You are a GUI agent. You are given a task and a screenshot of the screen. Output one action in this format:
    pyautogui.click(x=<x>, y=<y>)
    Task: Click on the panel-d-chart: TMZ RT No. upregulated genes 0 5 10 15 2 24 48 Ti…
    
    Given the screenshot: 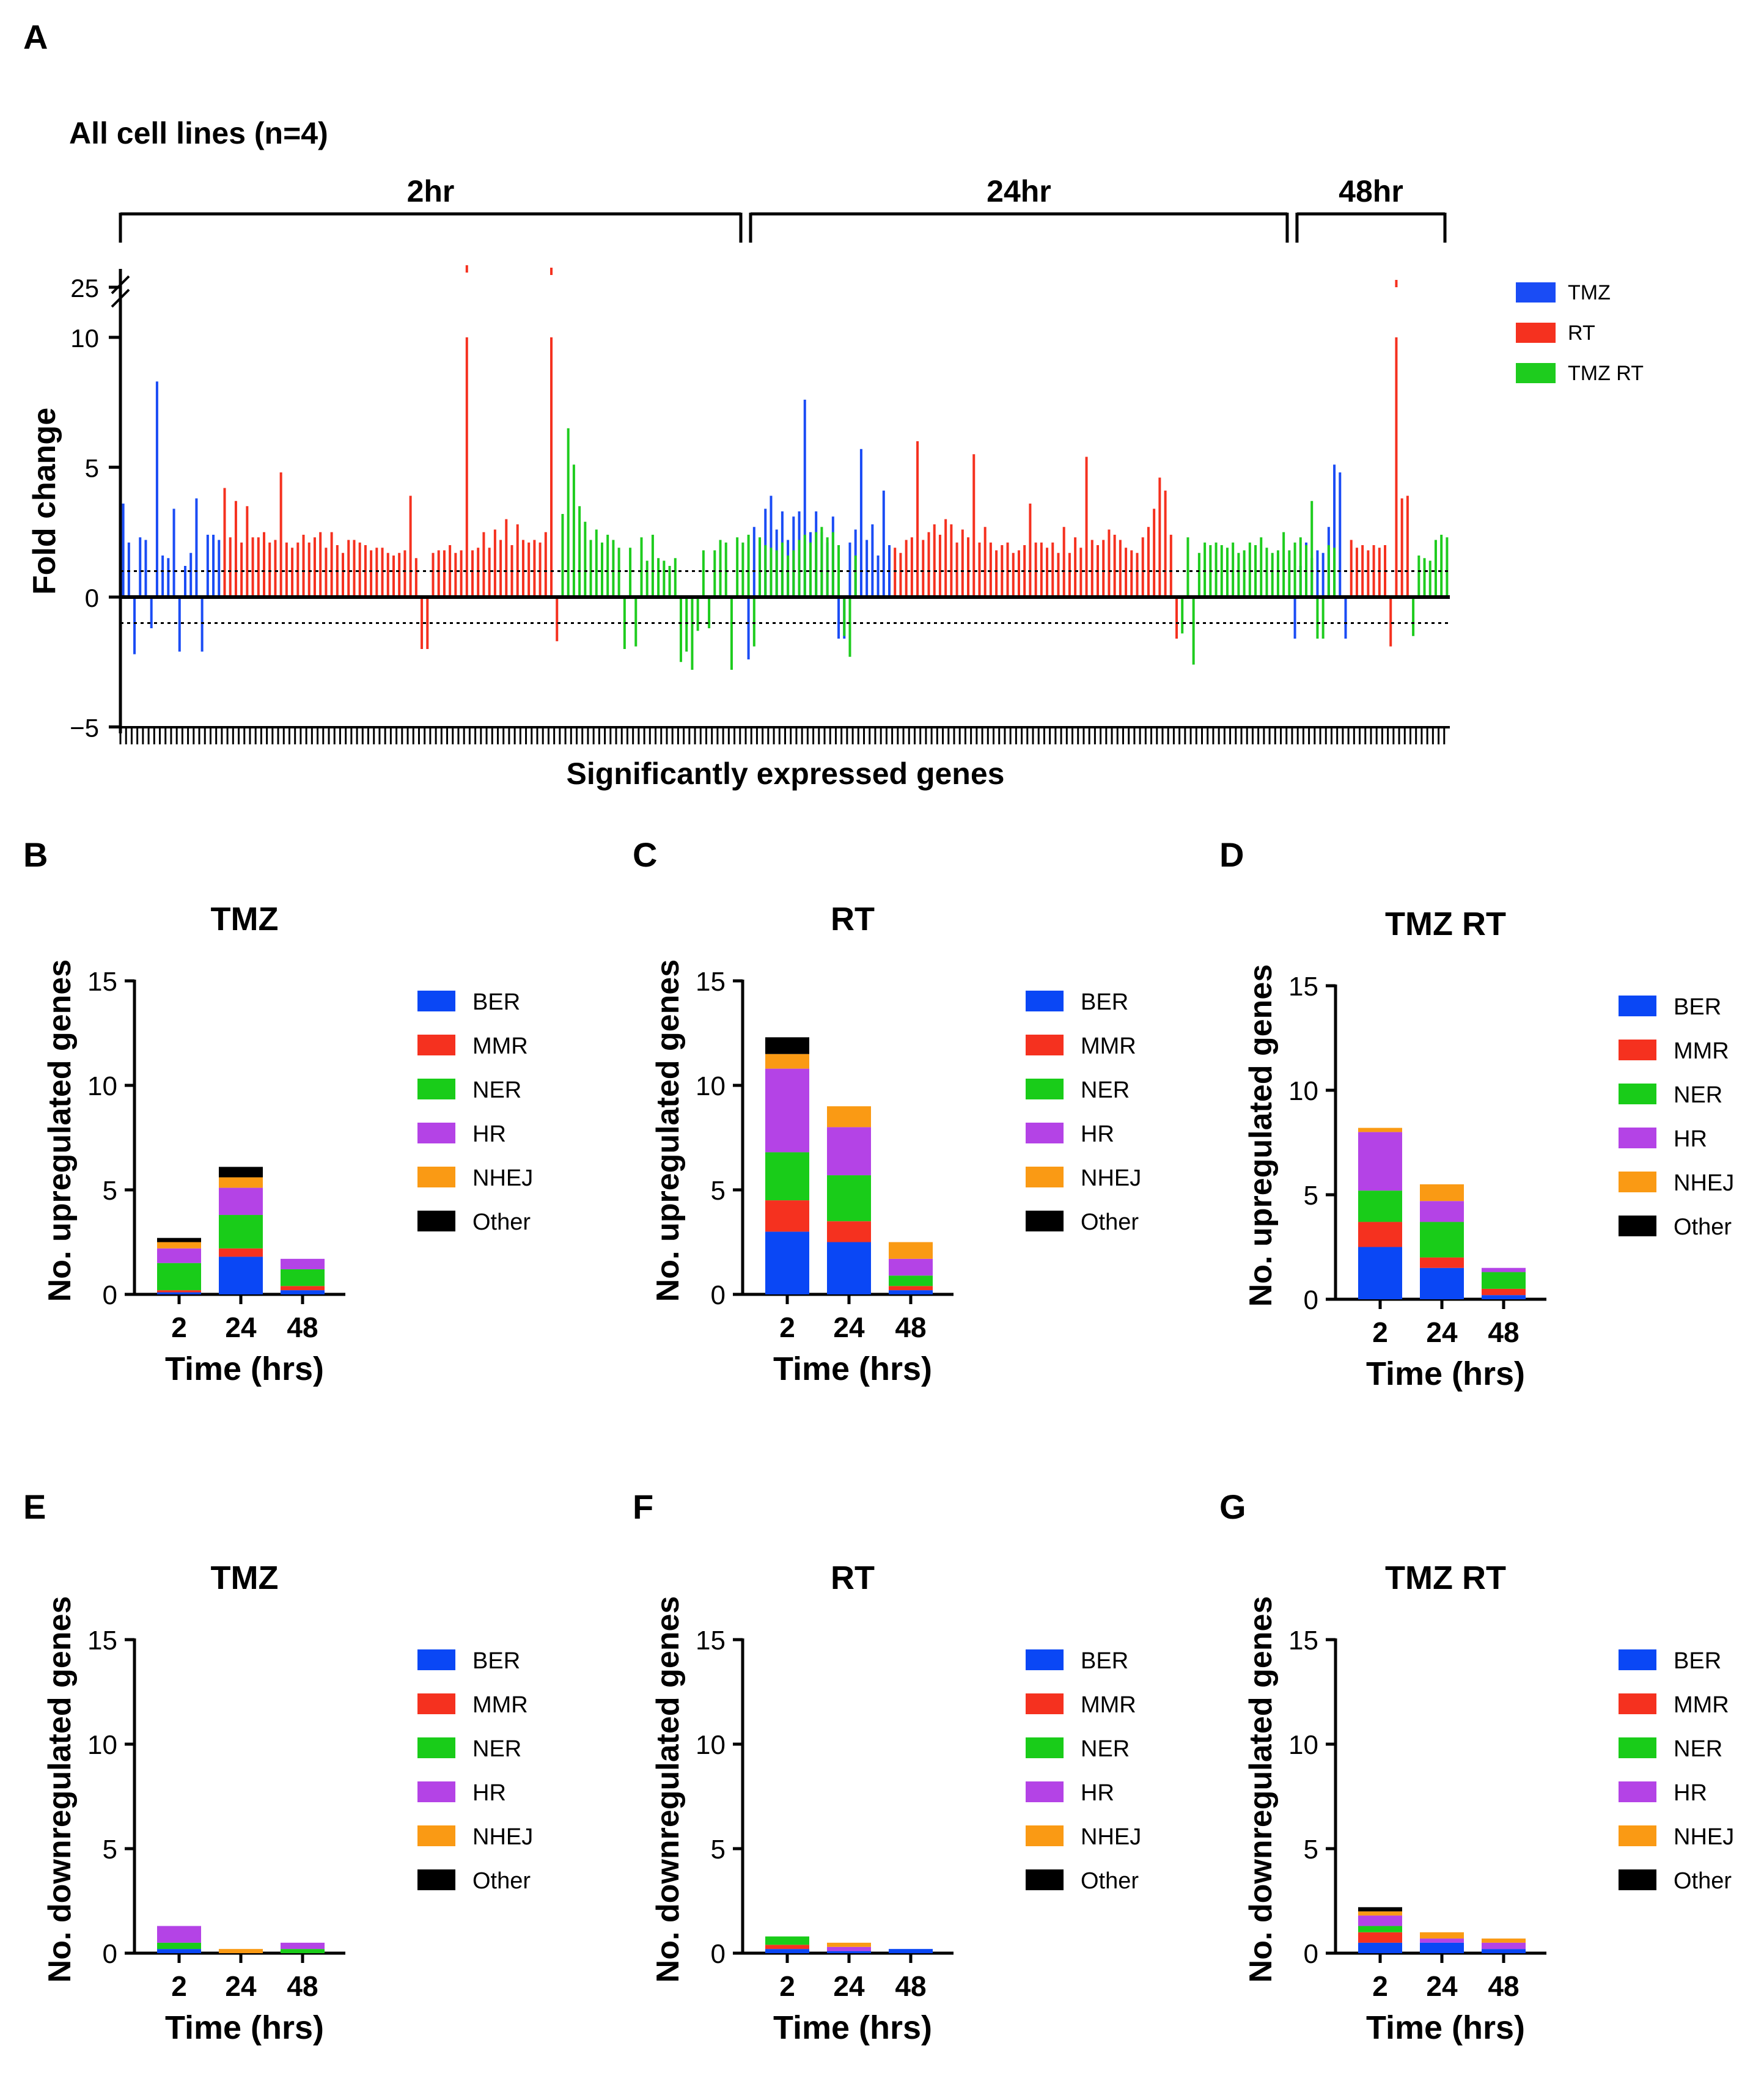 What is the action you would take?
    pyautogui.click(x=1488, y=1149)
    